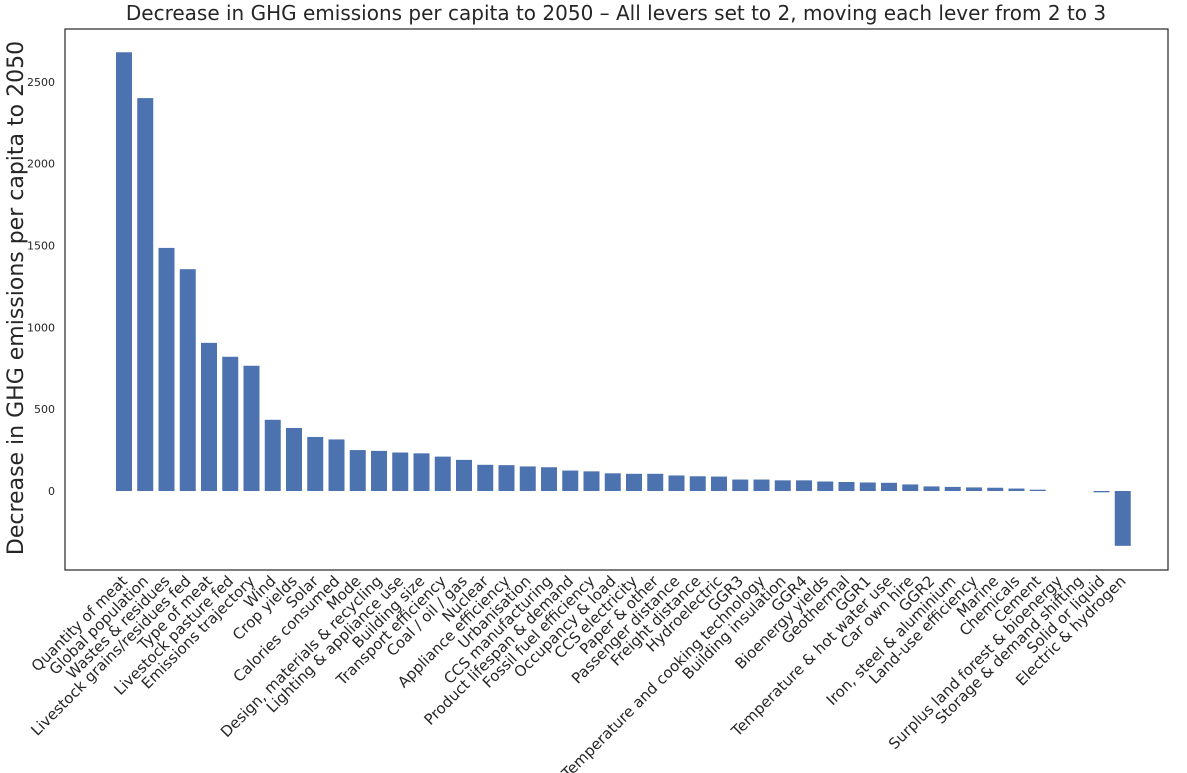 This screenshot has width=1187, height=773. What do you see at coordinates (41, 82) in the screenshot?
I see `y-tick-label: 2500` at bounding box center [41, 82].